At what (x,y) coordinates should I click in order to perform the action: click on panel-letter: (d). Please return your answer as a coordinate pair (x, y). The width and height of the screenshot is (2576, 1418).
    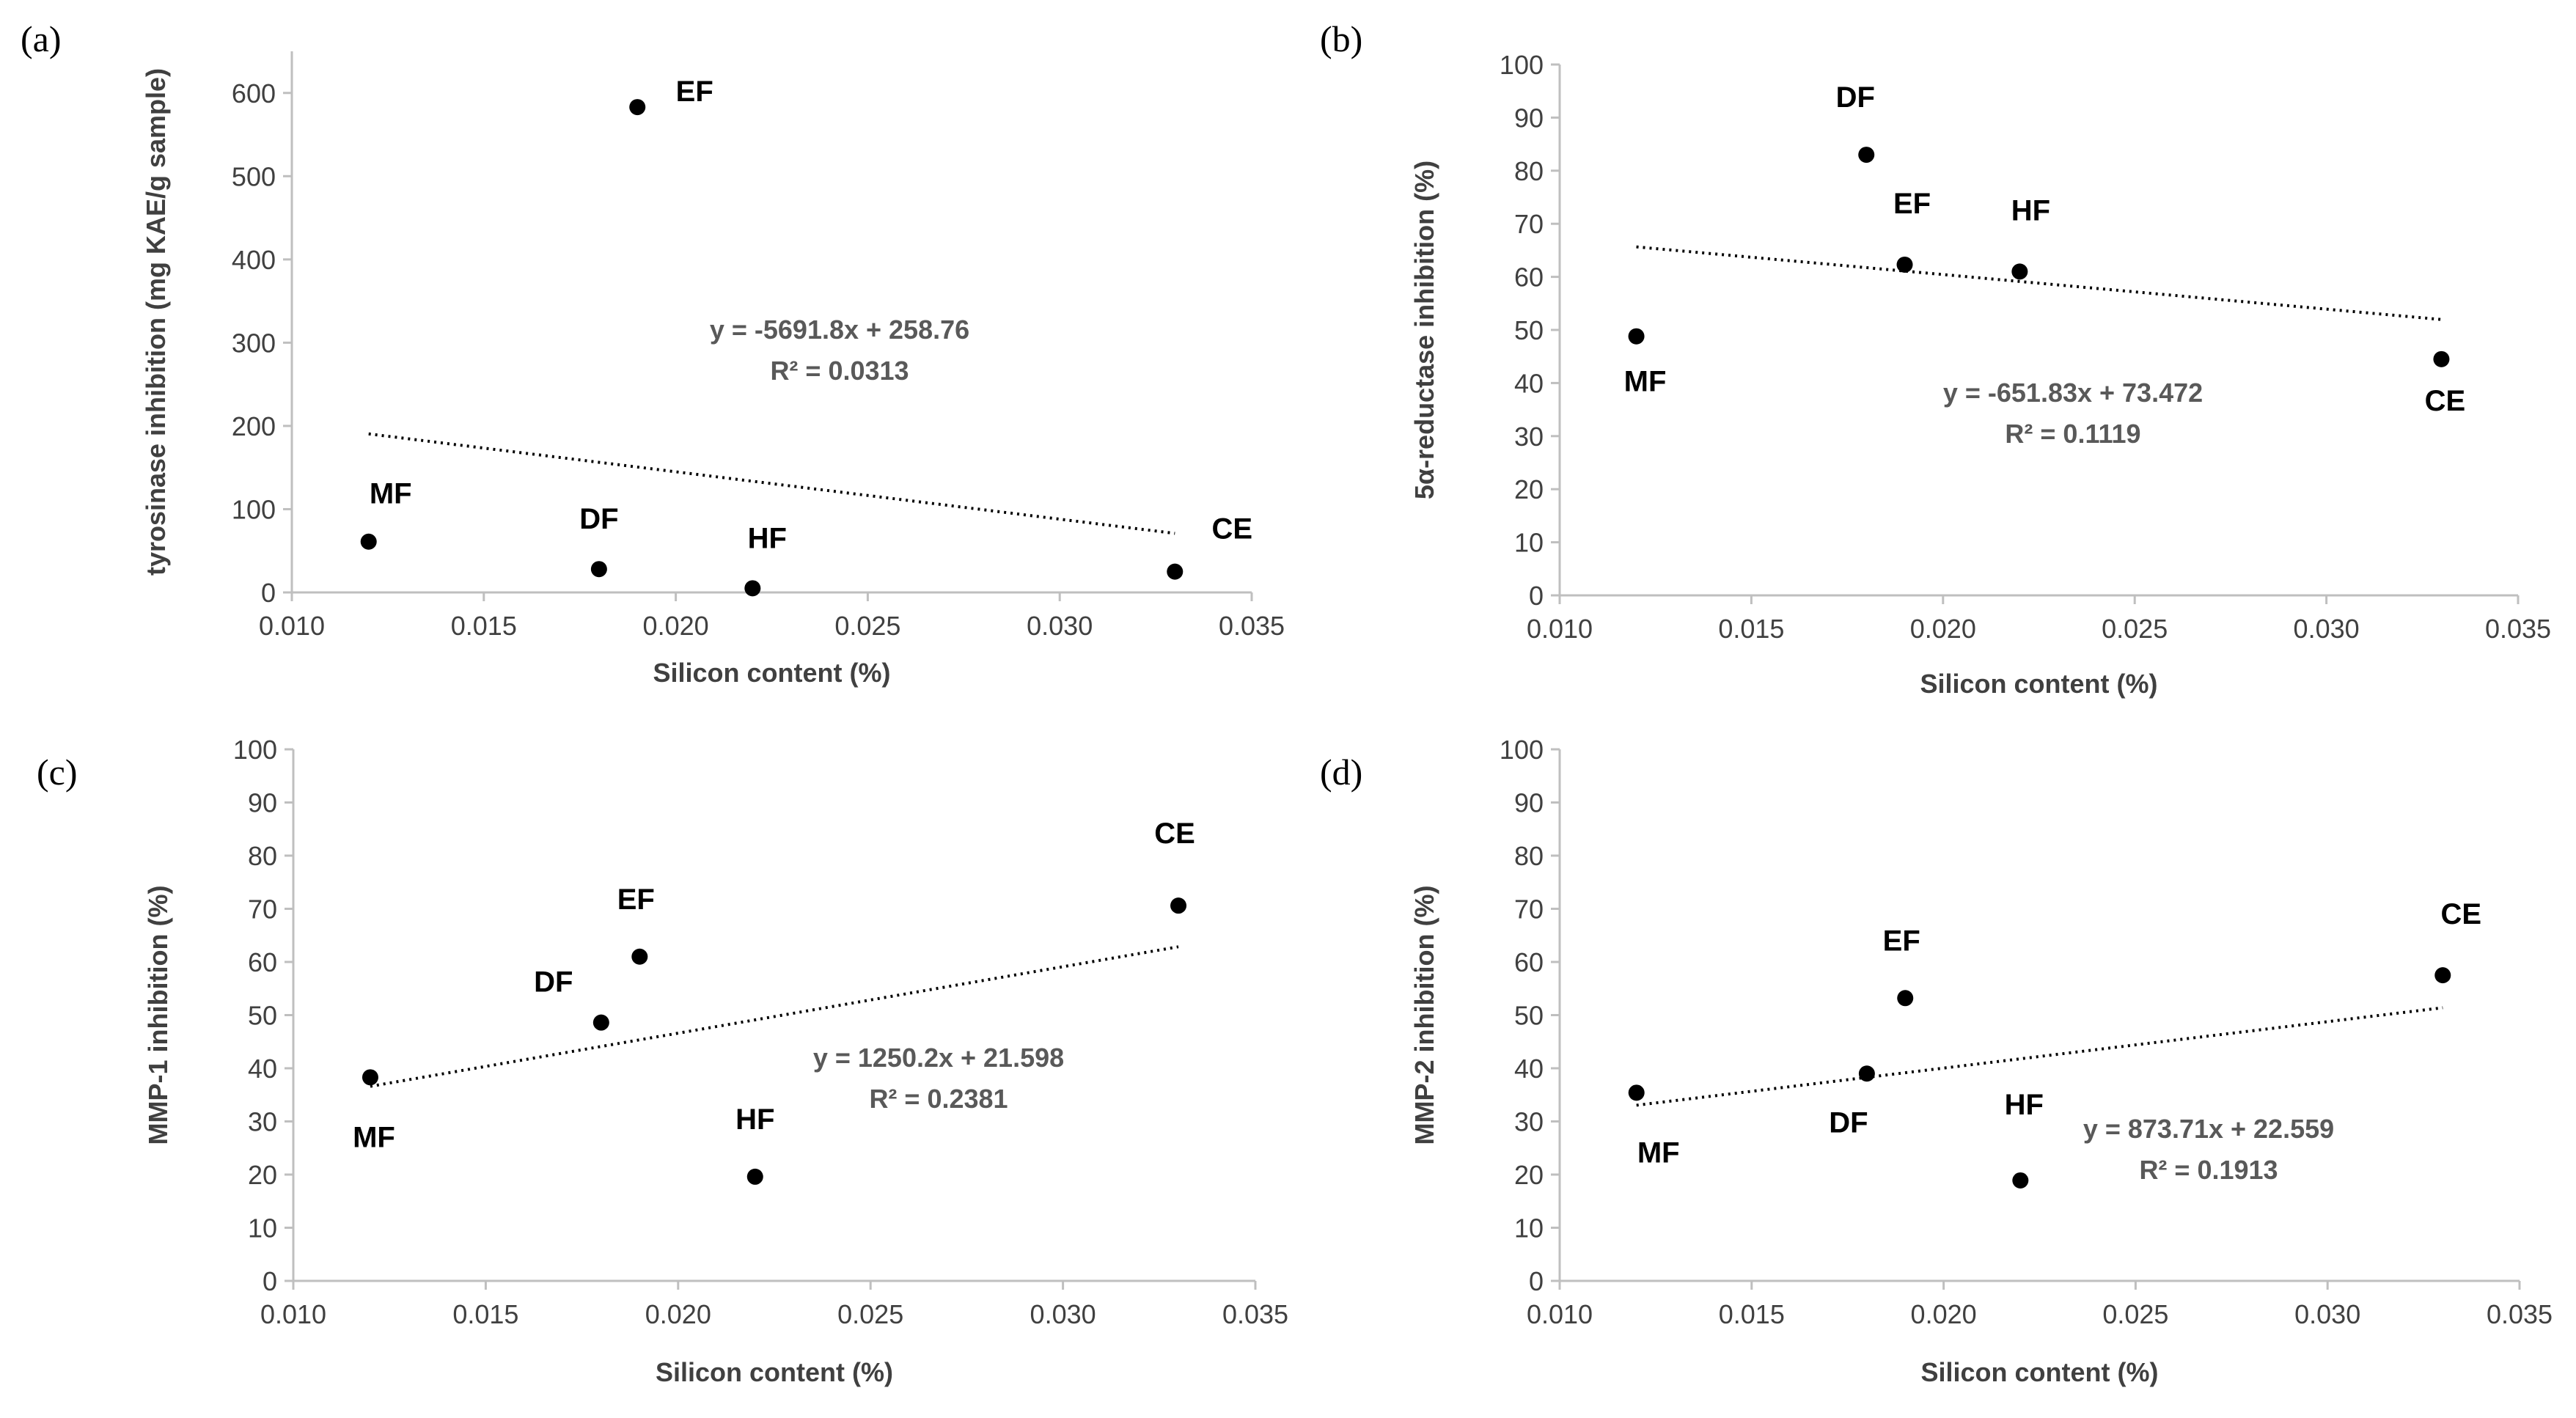
    Looking at the image, I should click on (1341, 773).